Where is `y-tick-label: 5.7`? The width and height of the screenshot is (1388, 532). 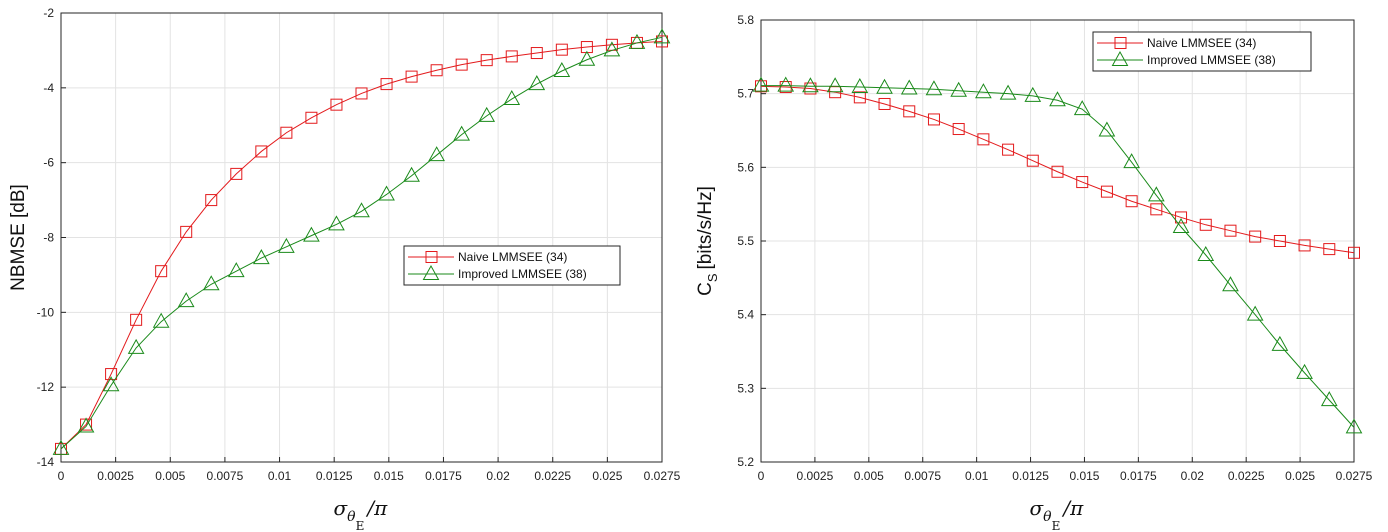
y-tick-label: 5.7 is located at coordinates (745, 94).